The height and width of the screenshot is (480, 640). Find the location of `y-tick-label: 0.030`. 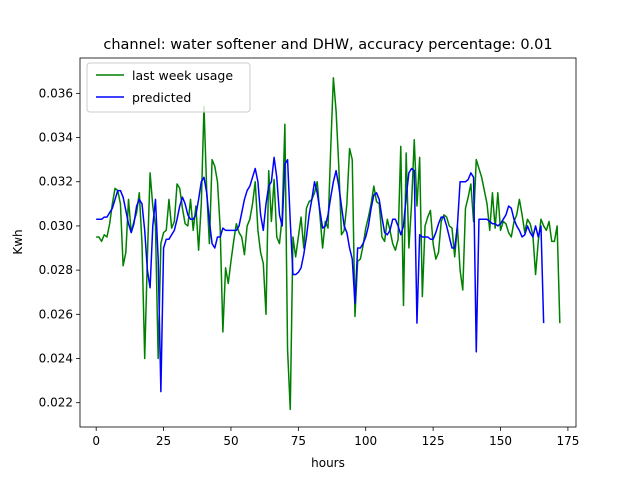

y-tick-label: 0.030 is located at coordinates (56, 226).